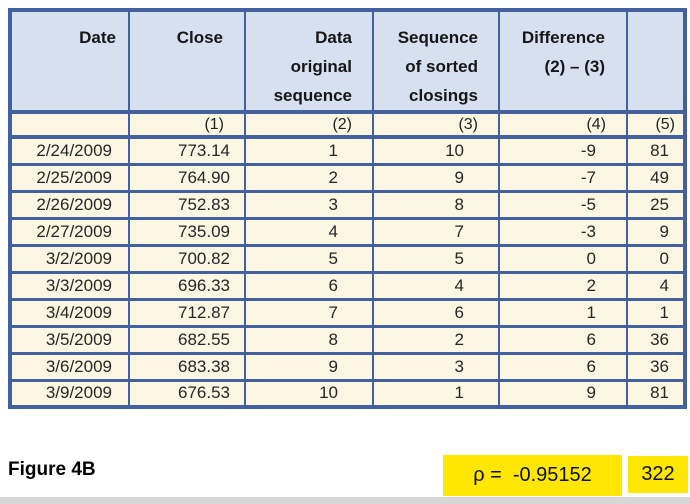  I want to click on original-rank-cell: 10, so click(309, 393).